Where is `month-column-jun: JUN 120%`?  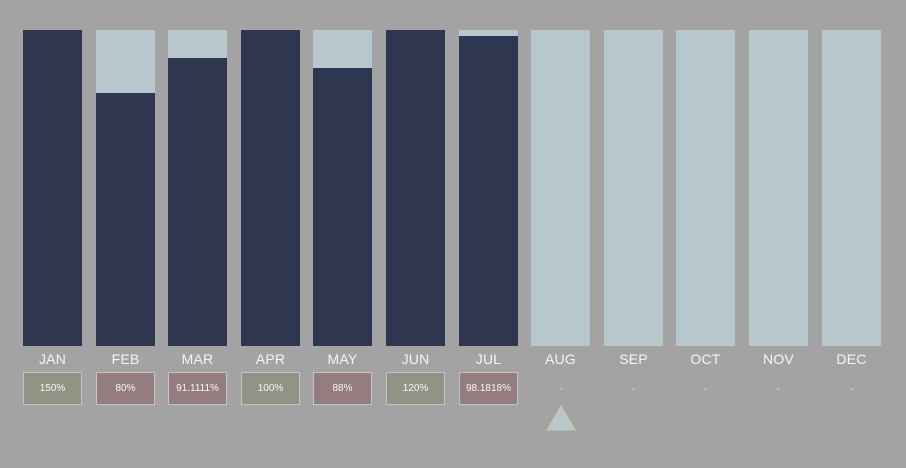 month-column-jun: JUN 120% is located at coordinates (416, 234).